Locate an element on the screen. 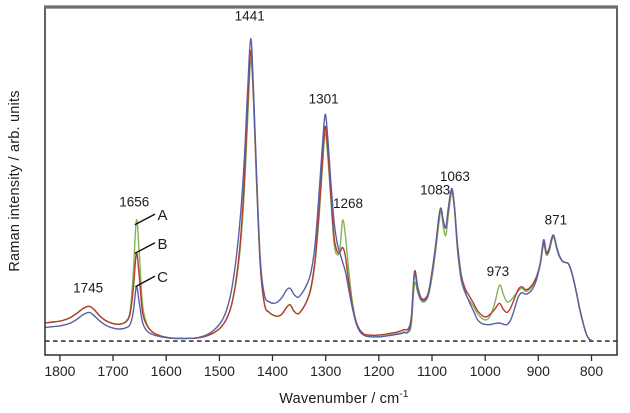 This screenshot has width=630, height=413. peak-label-1301: 1301 is located at coordinates (324, 99).